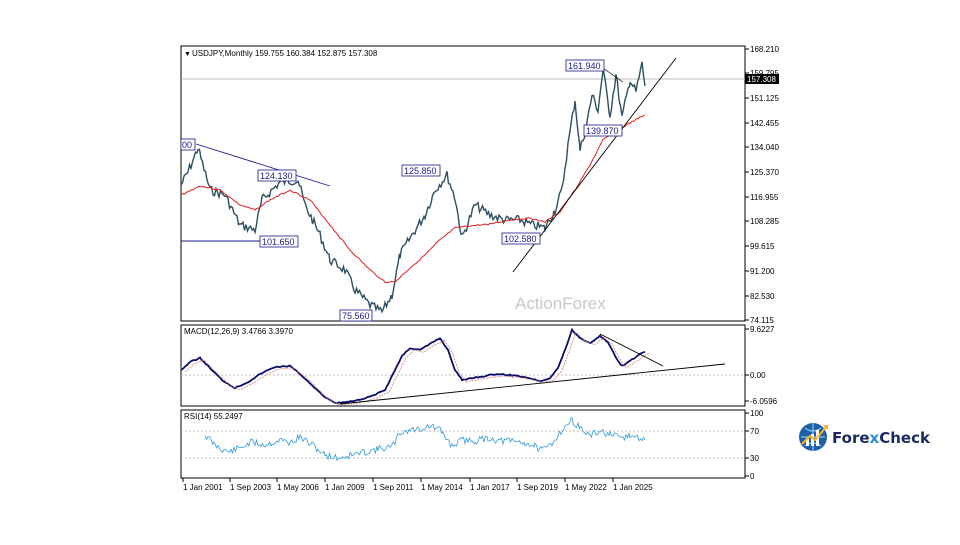  I want to click on svg-text: 0, so click(752, 476).